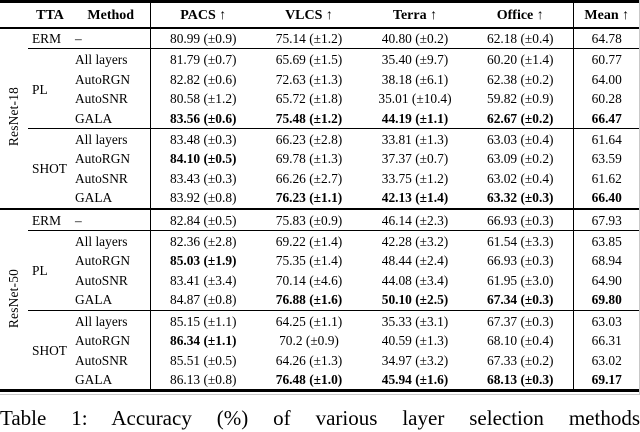 Image resolution: width=640 pixels, height=432 pixels. Describe the element at coordinates (606, 360) in the screenshot. I see `mean-value: 63.02` at that location.